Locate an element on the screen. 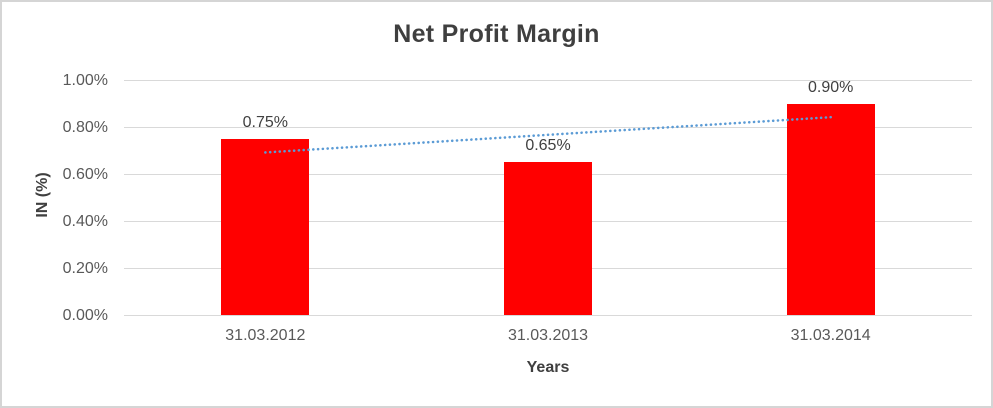  y-tick-label: 0.00% is located at coordinates (85, 315).